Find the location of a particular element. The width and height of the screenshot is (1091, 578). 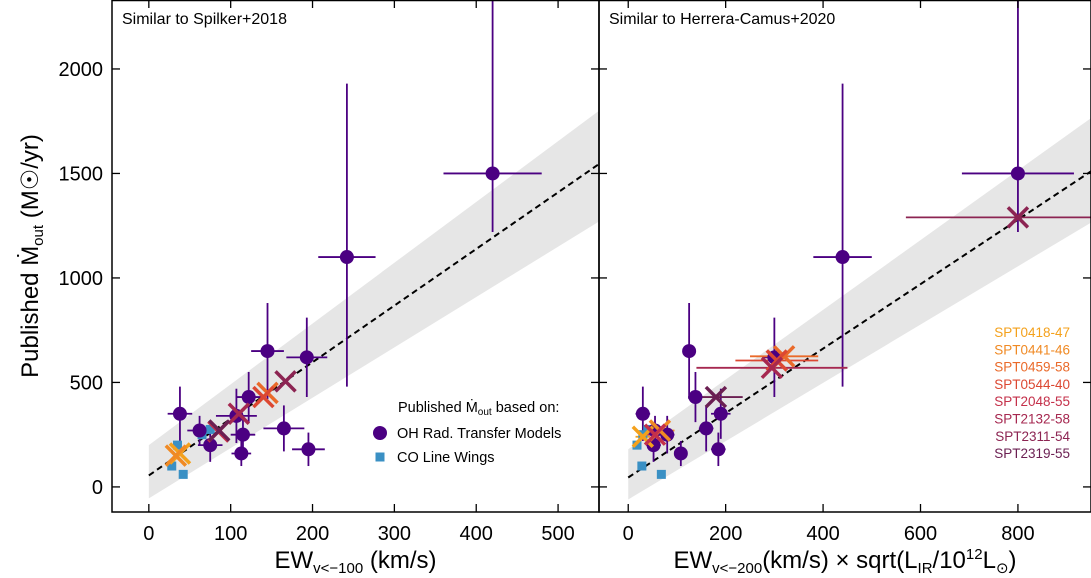

x-tick-label: 100 is located at coordinates (230, 534).